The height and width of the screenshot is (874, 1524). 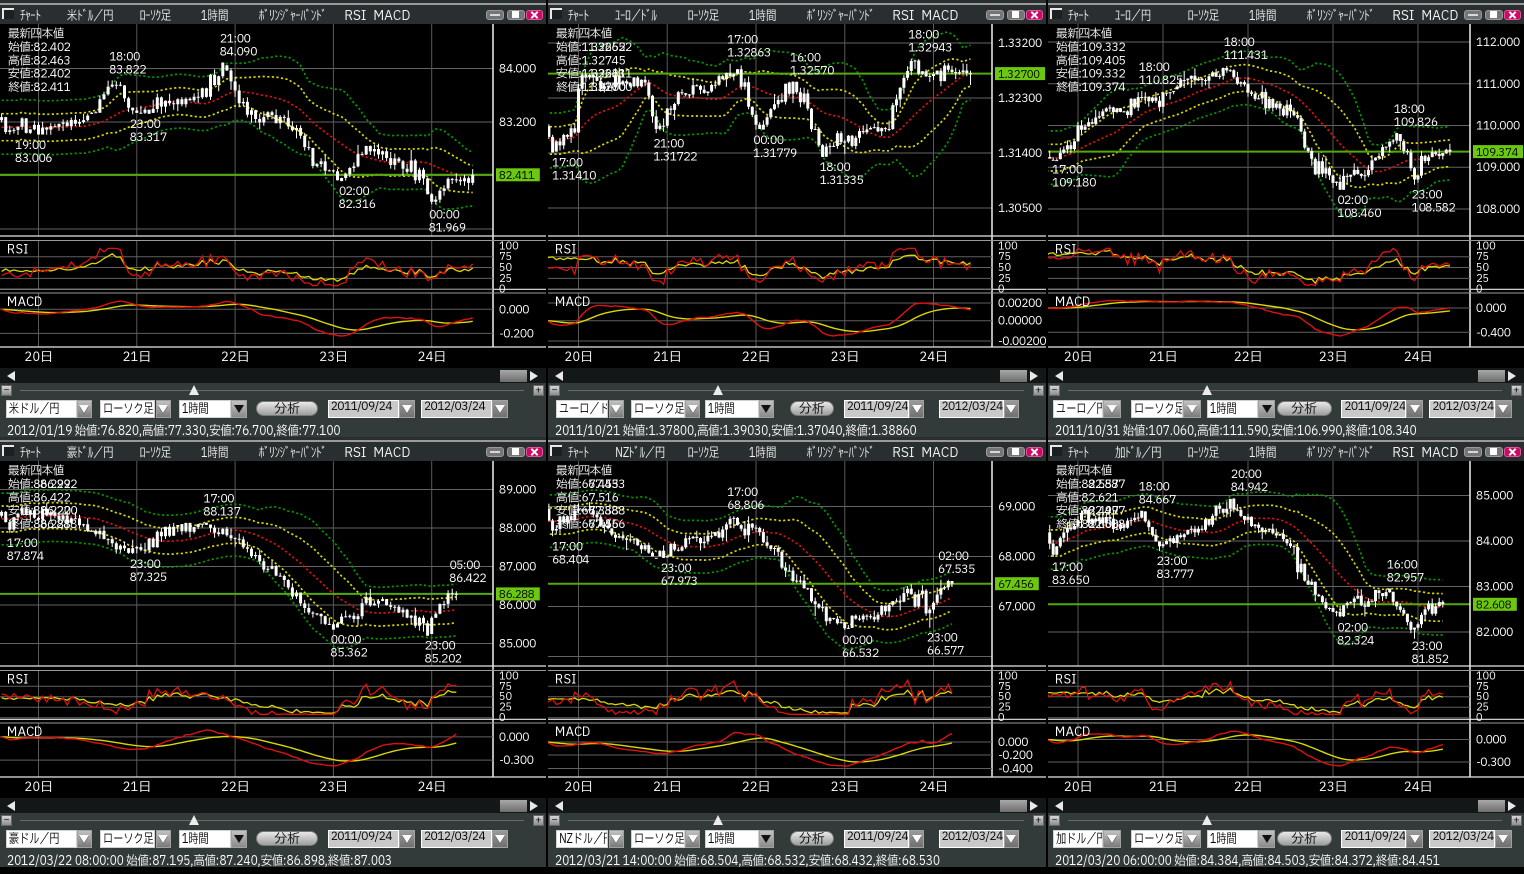 What do you see at coordinates (1106, 485) in the screenshot?
I see `svg-text: 82.587` at bounding box center [1106, 485].